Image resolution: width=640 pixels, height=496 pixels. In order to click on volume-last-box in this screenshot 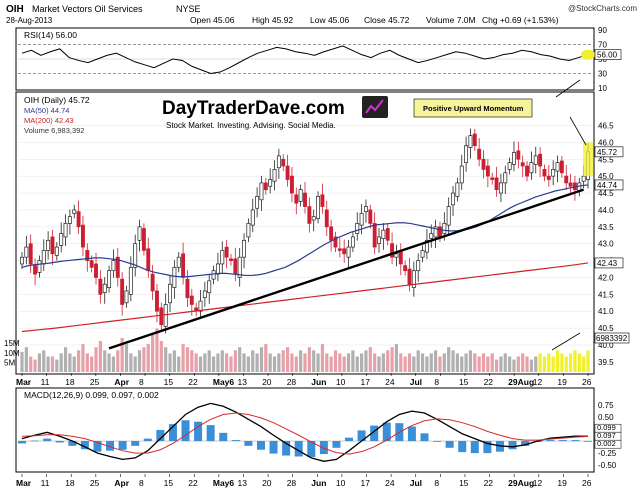, I will do `click(612, 338)`.